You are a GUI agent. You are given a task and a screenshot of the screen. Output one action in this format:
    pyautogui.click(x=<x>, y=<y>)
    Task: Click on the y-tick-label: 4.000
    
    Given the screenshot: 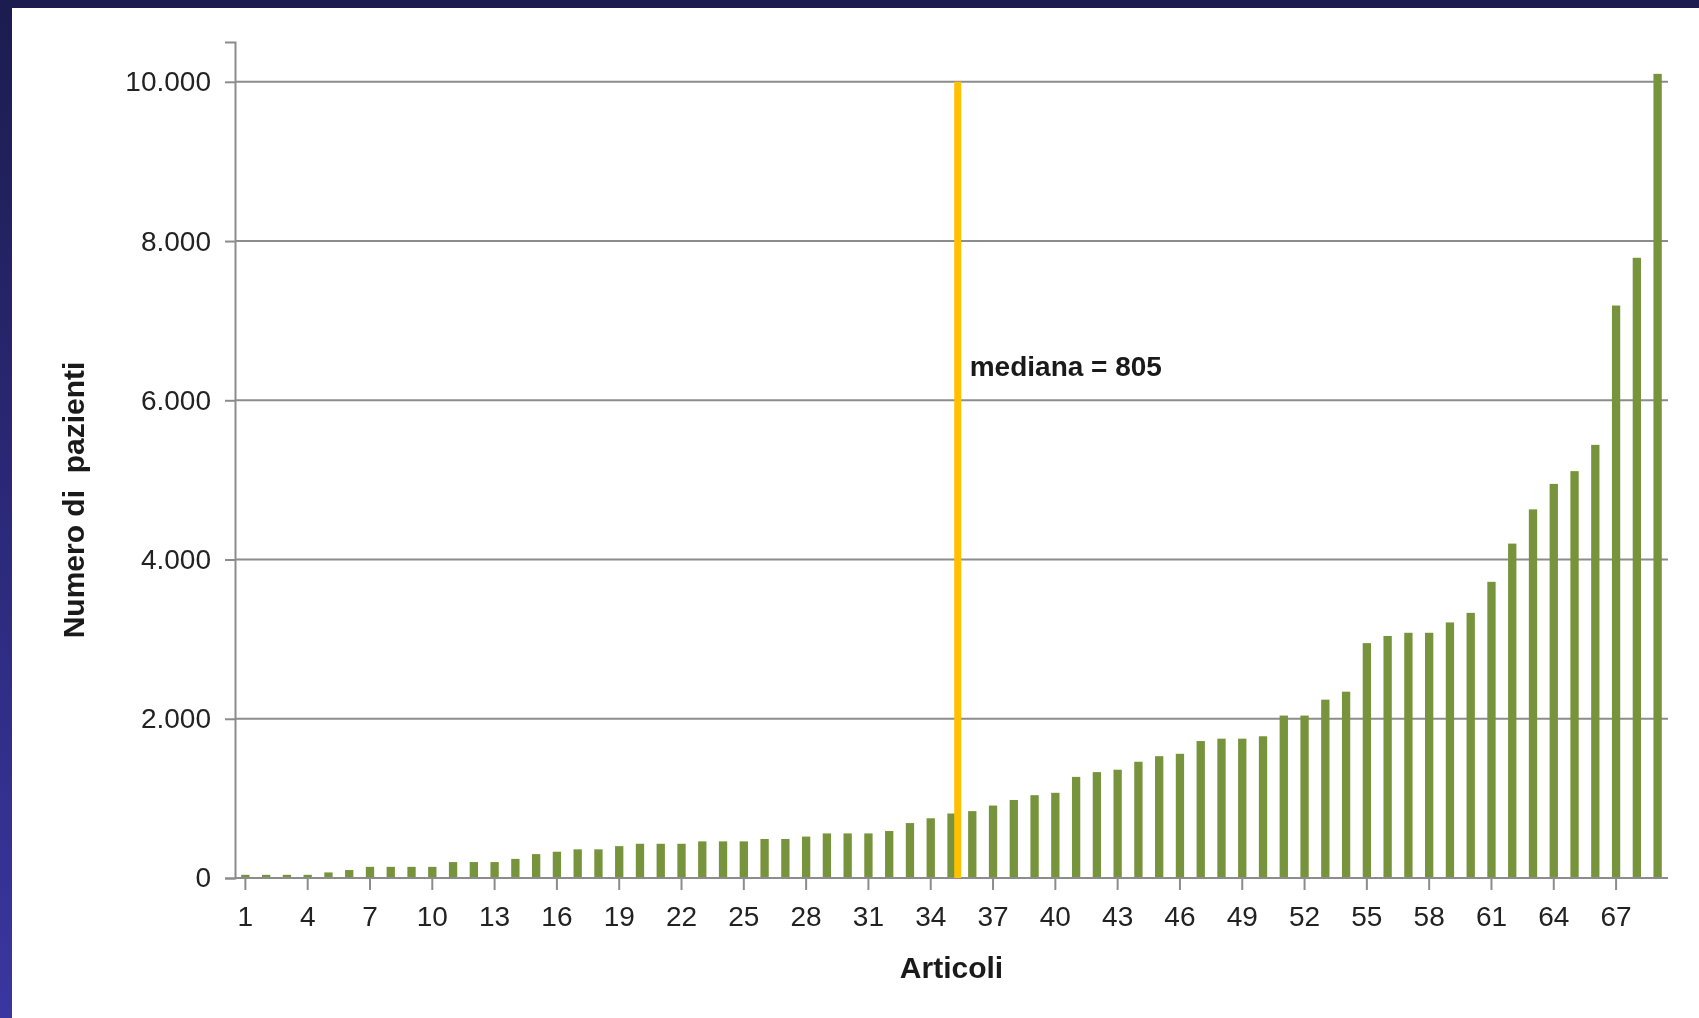 What is the action you would take?
    pyautogui.click(x=175, y=559)
    